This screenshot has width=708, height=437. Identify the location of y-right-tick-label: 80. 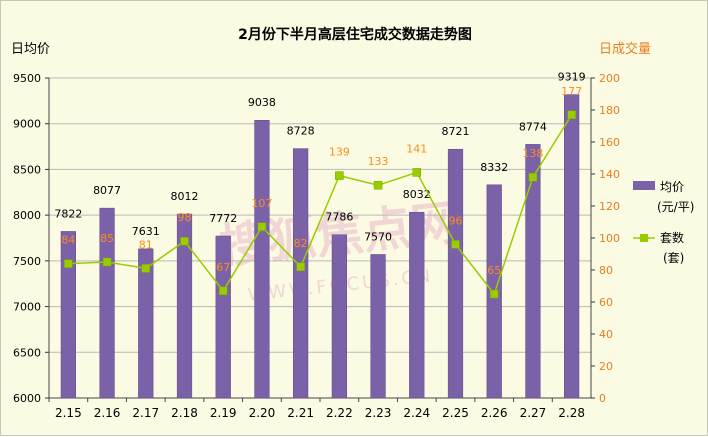
(606, 270).